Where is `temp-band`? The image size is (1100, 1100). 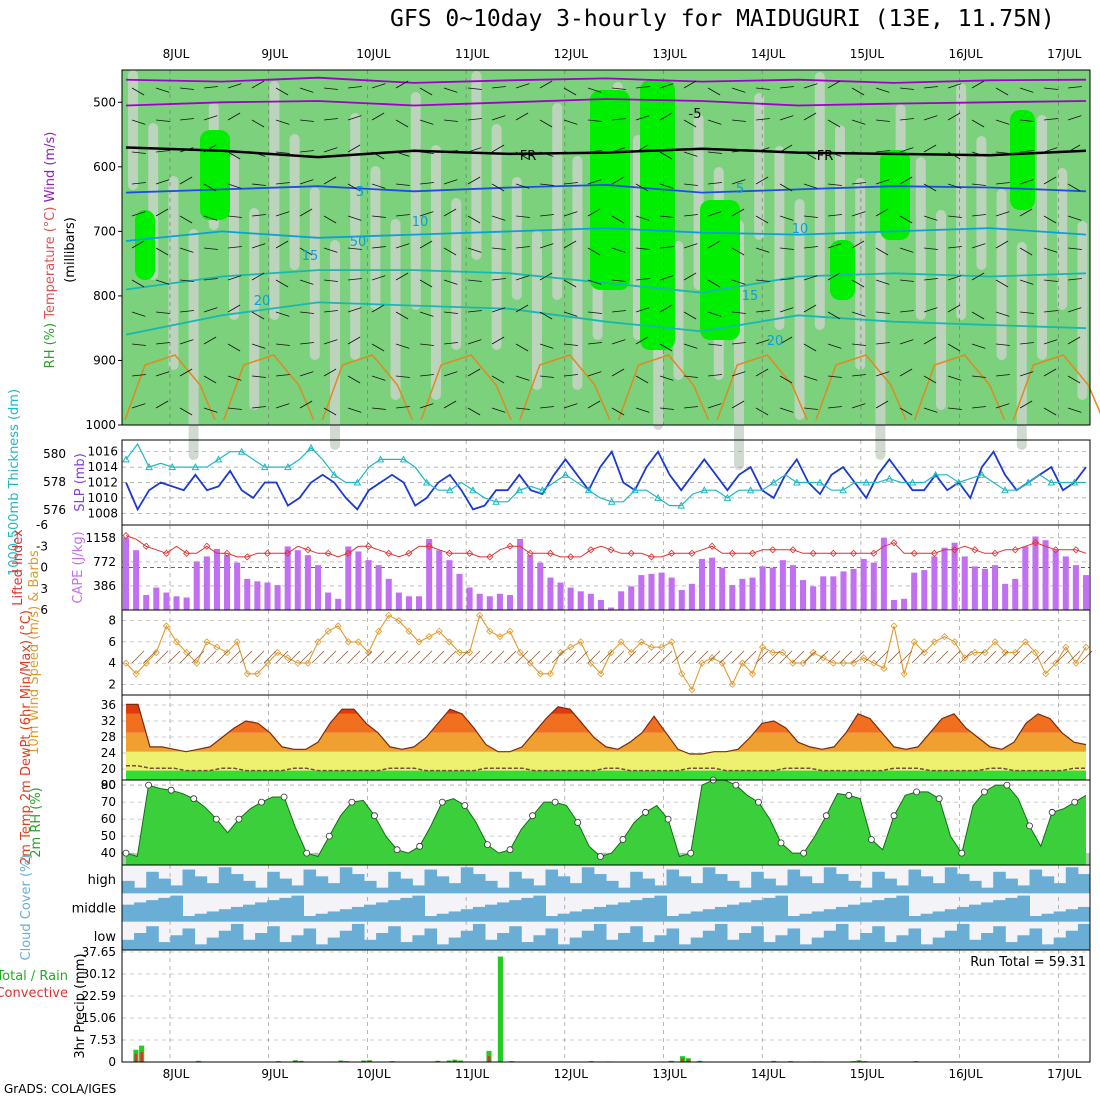
temp-band is located at coordinates (606, 775).